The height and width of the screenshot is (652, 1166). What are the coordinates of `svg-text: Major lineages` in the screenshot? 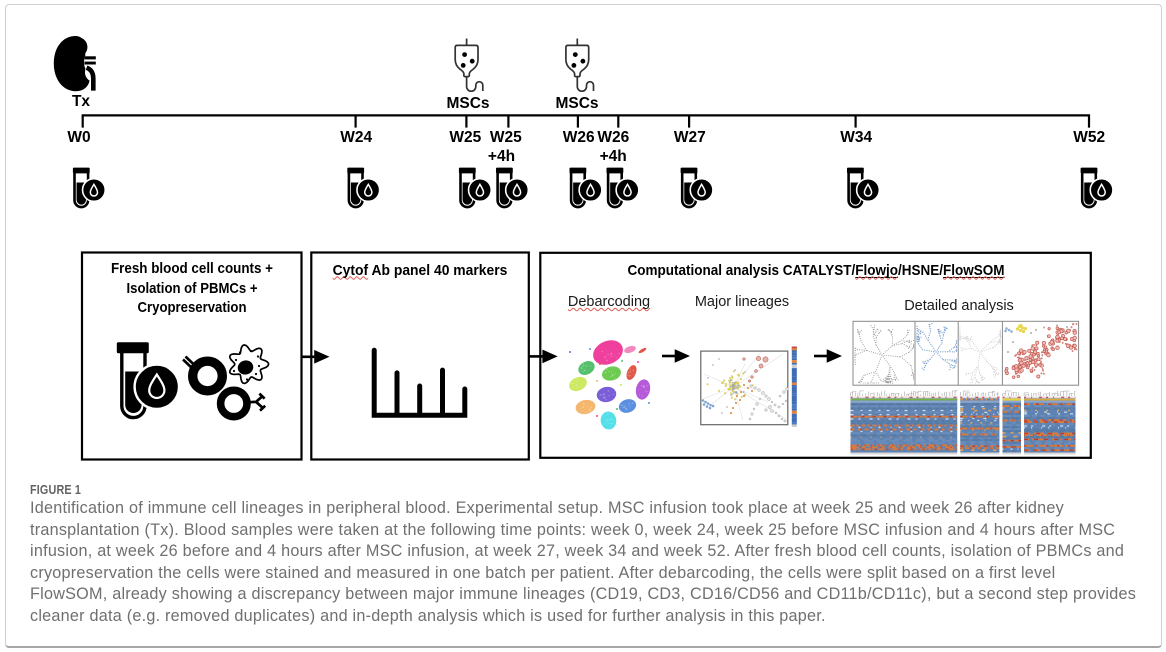 It's located at (742, 302).